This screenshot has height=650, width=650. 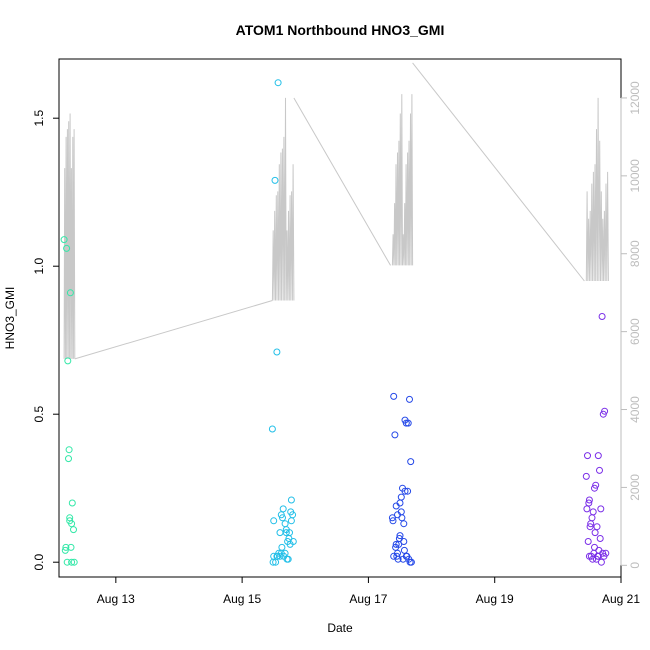 I want to click on y-tick-label-right: 12000, so click(x=635, y=98).